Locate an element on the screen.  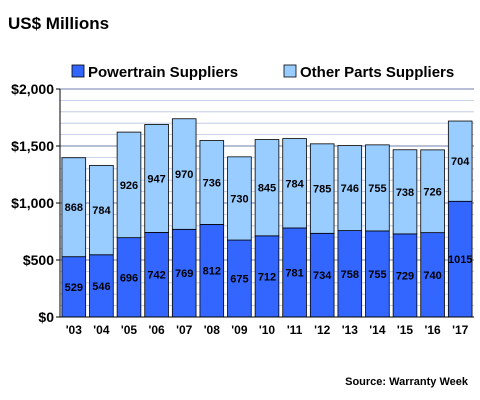
legend-label-other-parts: Other Parts Suppliers is located at coordinates (377, 72).